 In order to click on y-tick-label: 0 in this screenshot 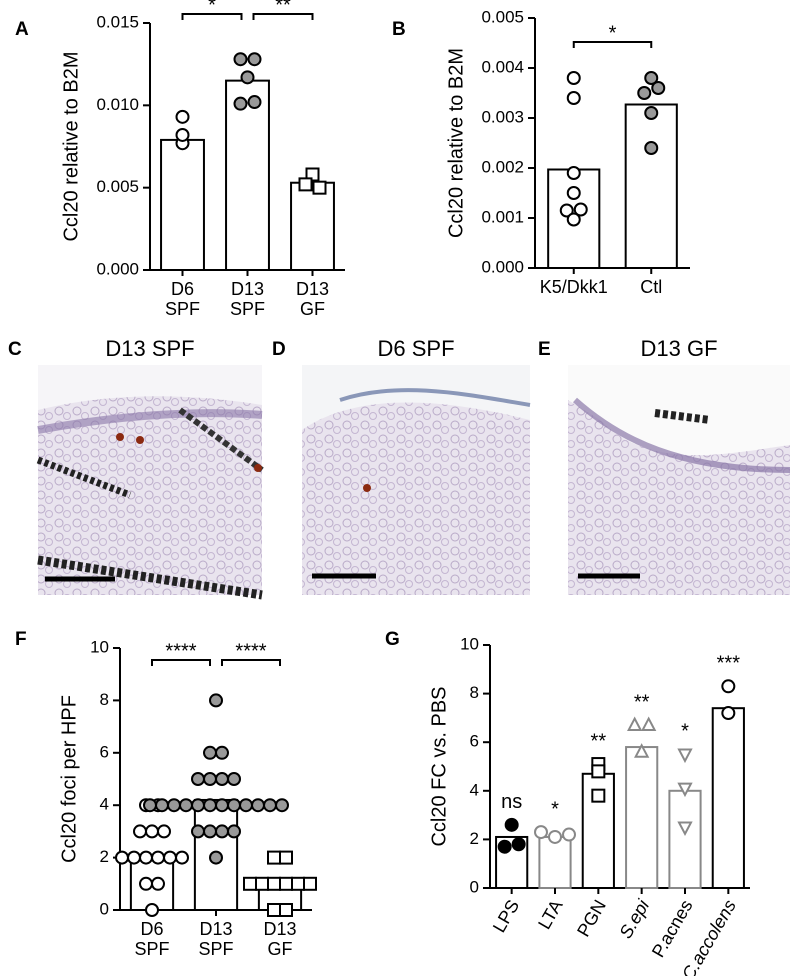, I will do `click(474, 886)`.